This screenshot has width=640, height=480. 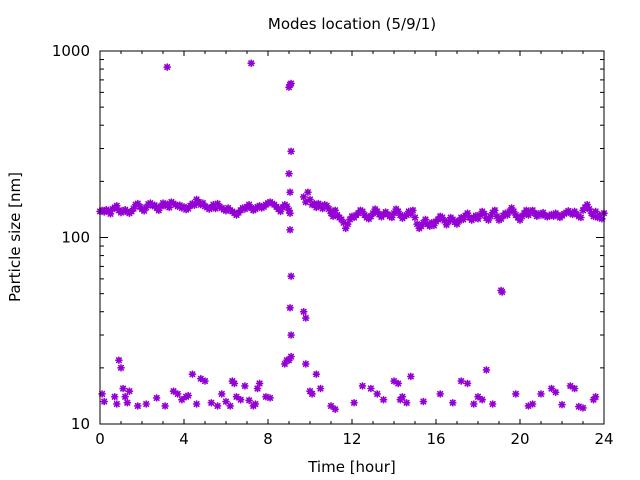 I want to click on x-tick-label: 4, so click(x=184, y=439).